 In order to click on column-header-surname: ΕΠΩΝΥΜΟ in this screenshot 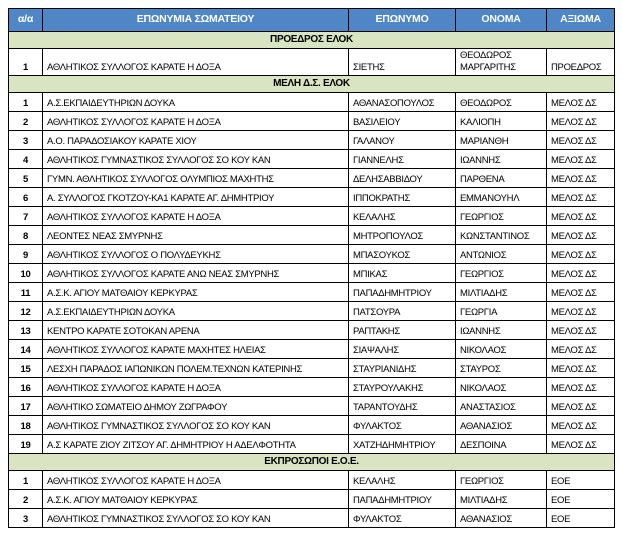, I will do `click(402, 20)`.